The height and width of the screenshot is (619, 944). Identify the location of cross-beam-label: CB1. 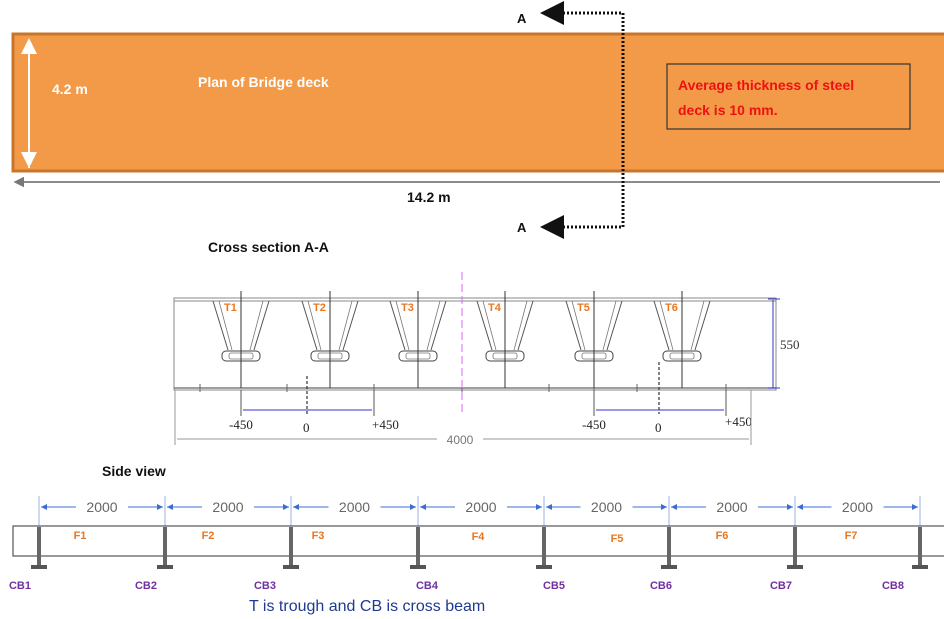
(20, 586).